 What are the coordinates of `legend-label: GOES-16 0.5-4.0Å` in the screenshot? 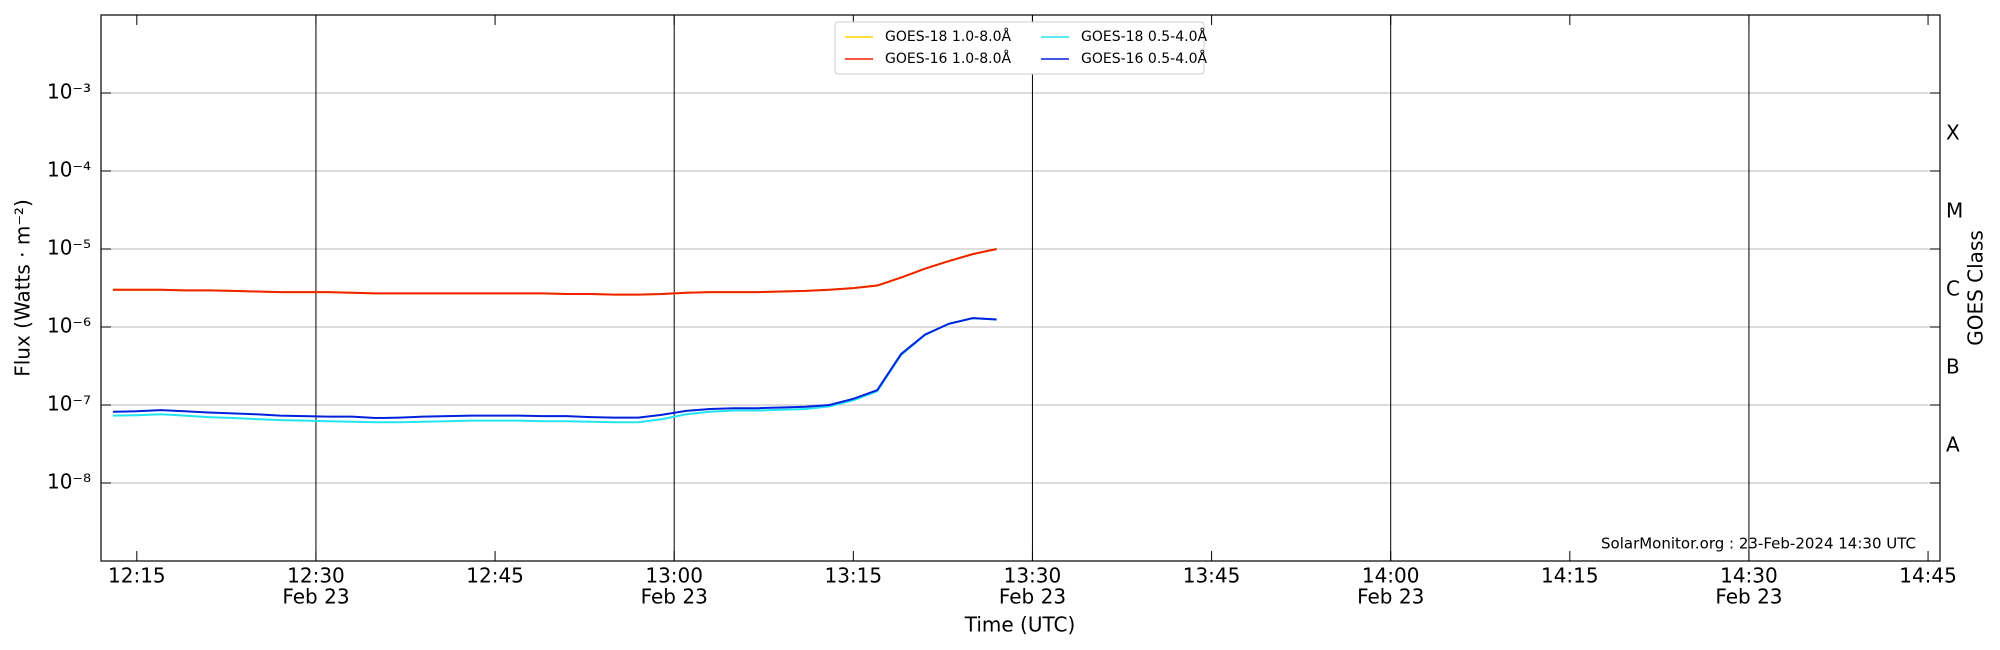 It's located at (1144, 58).